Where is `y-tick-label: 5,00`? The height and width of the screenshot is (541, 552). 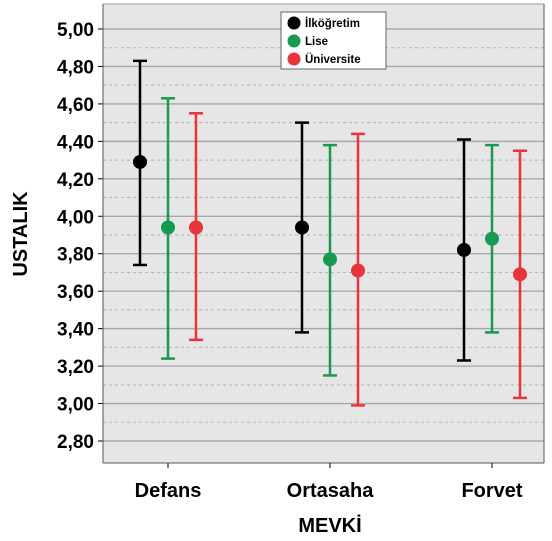 y-tick-label: 5,00 is located at coordinates (75, 30).